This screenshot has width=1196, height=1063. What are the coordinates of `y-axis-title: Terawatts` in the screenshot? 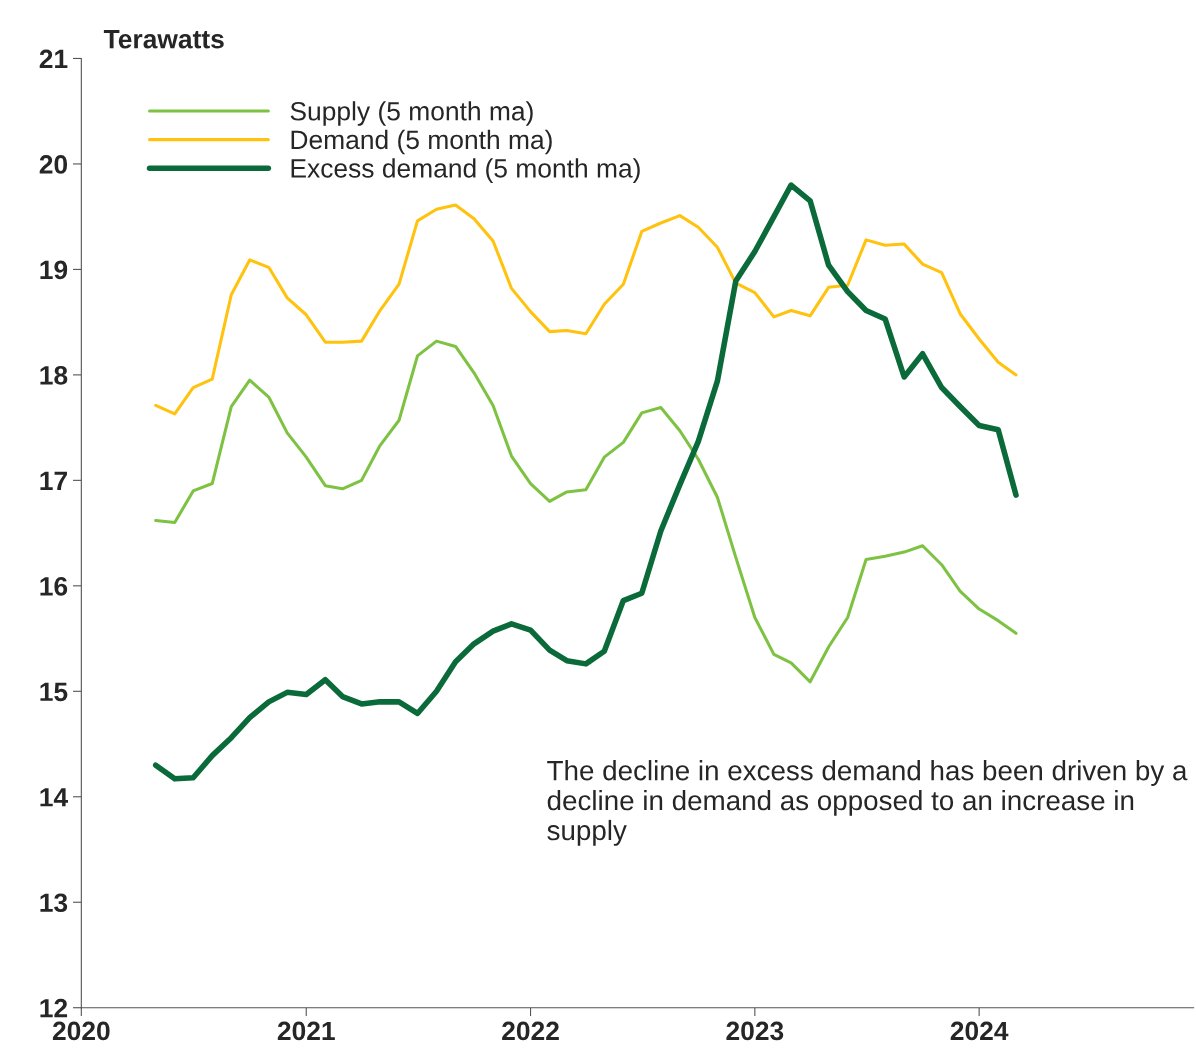 It's located at (163, 39).